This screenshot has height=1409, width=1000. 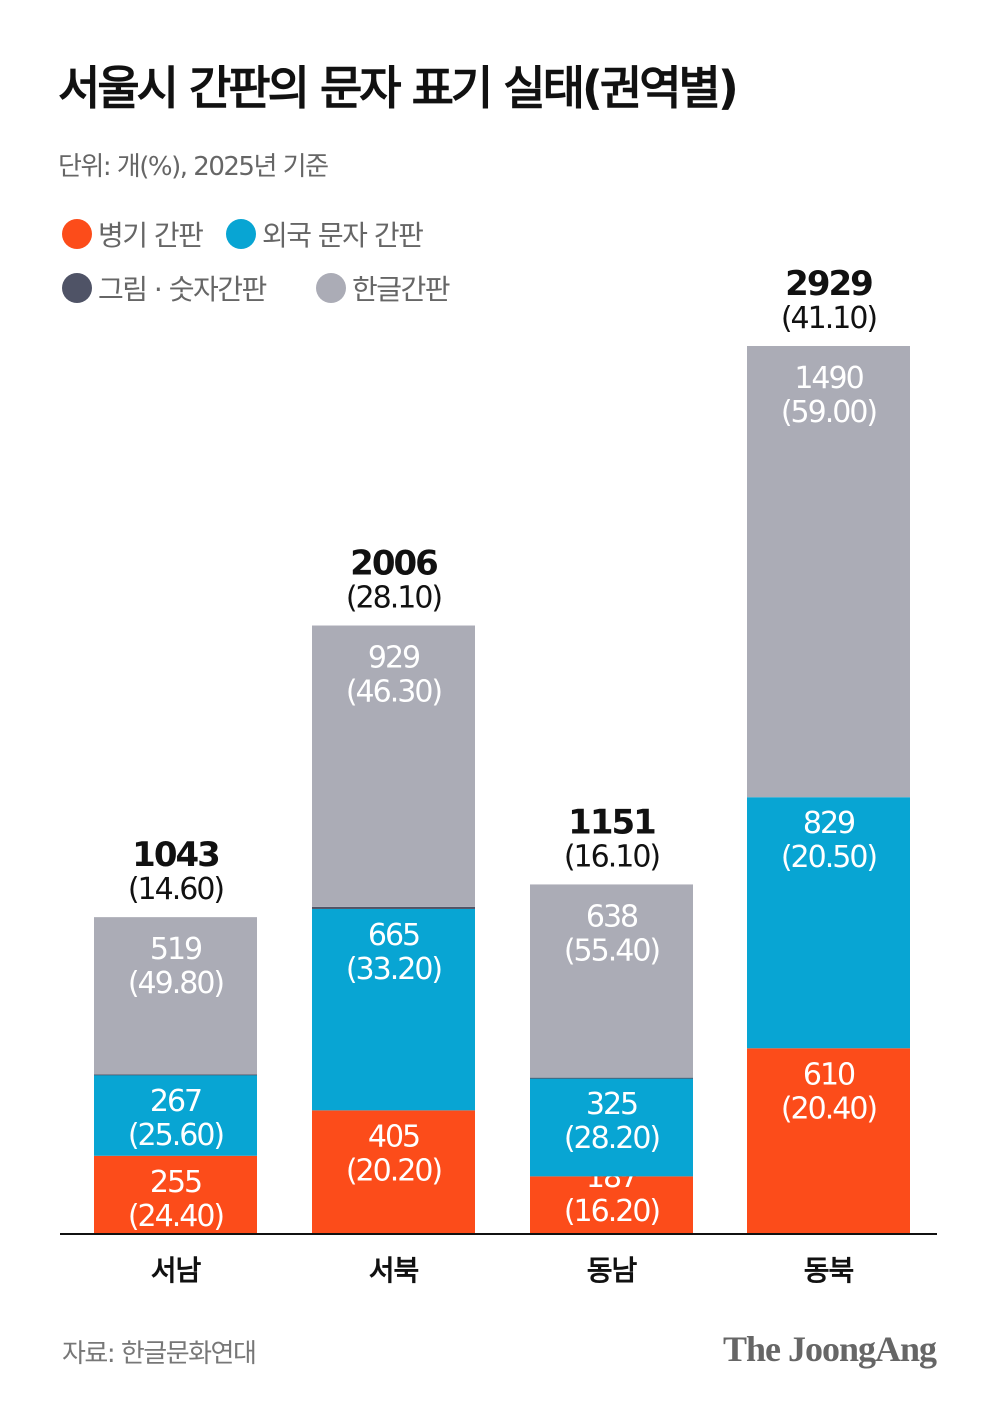 I want to click on category-tick-label: 서남, so click(x=176, y=1270).